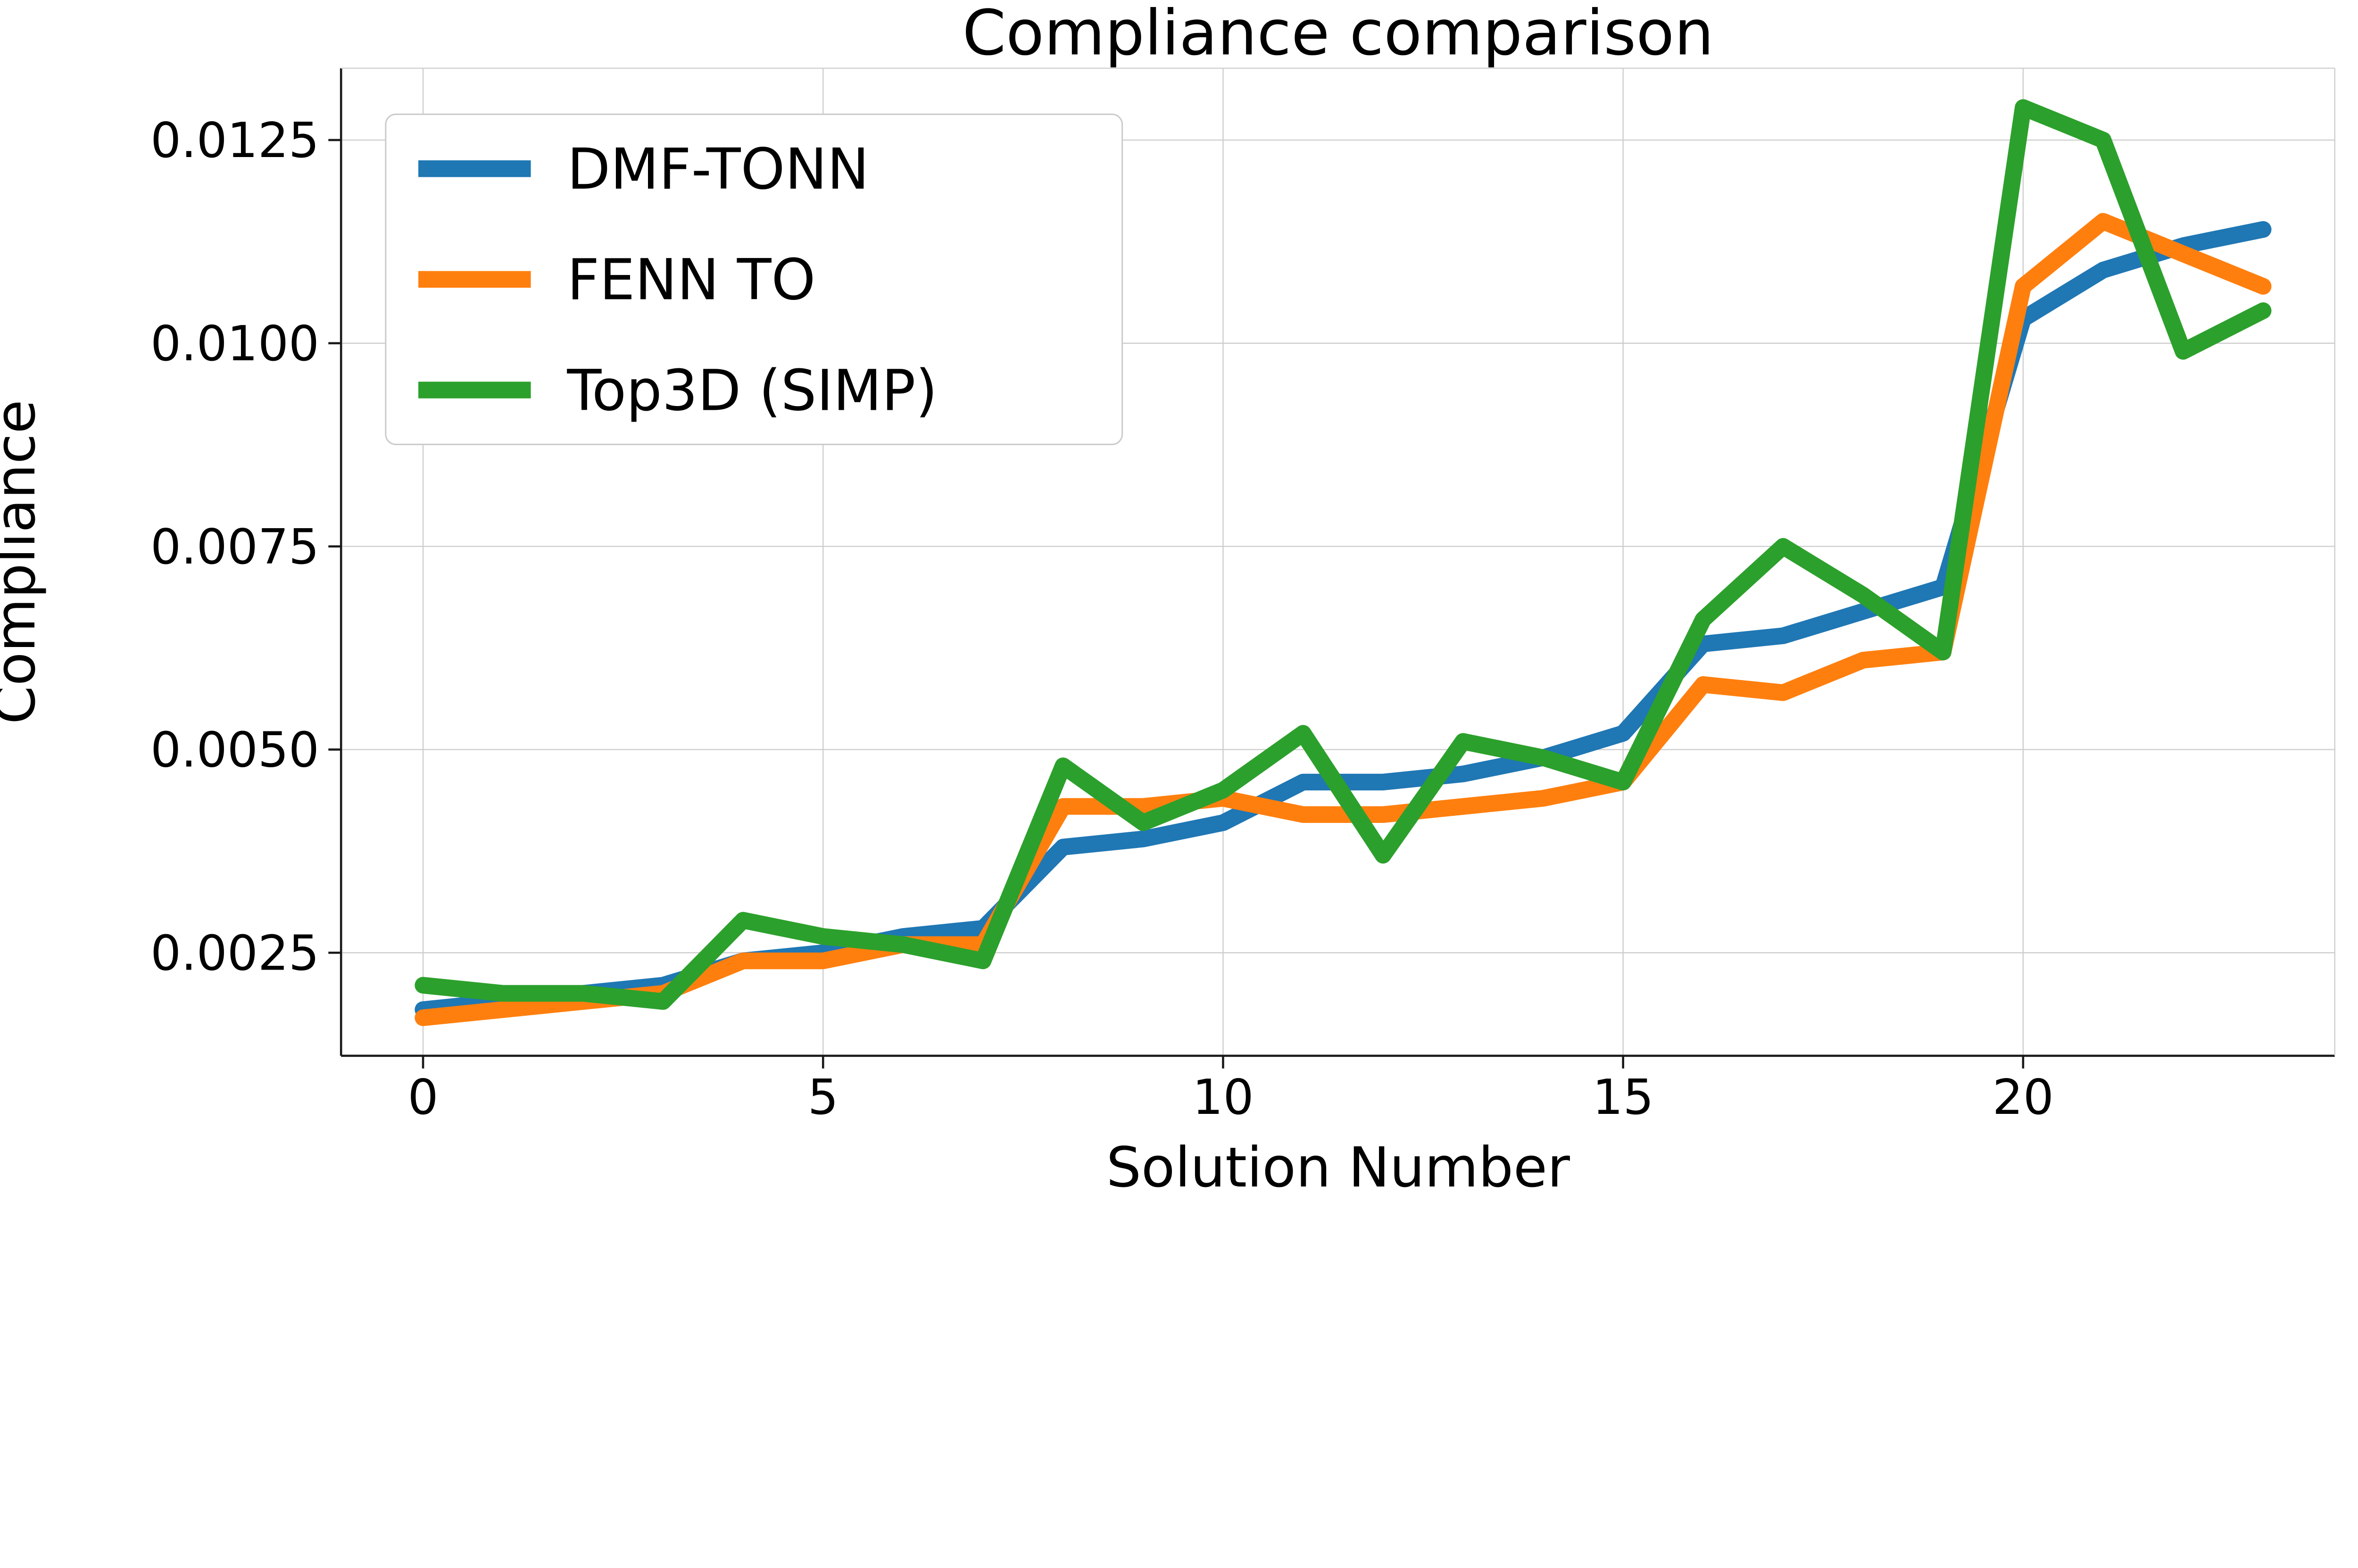 The width and height of the screenshot is (2358, 1568). Describe the element at coordinates (1338, 35) in the screenshot. I see `chart-title: Compliance comparison` at that location.